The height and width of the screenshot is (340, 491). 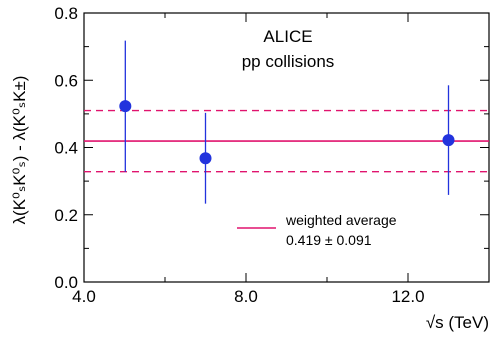 What do you see at coordinates (341, 220) in the screenshot?
I see `legend-label-average: weighted average` at bounding box center [341, 220].